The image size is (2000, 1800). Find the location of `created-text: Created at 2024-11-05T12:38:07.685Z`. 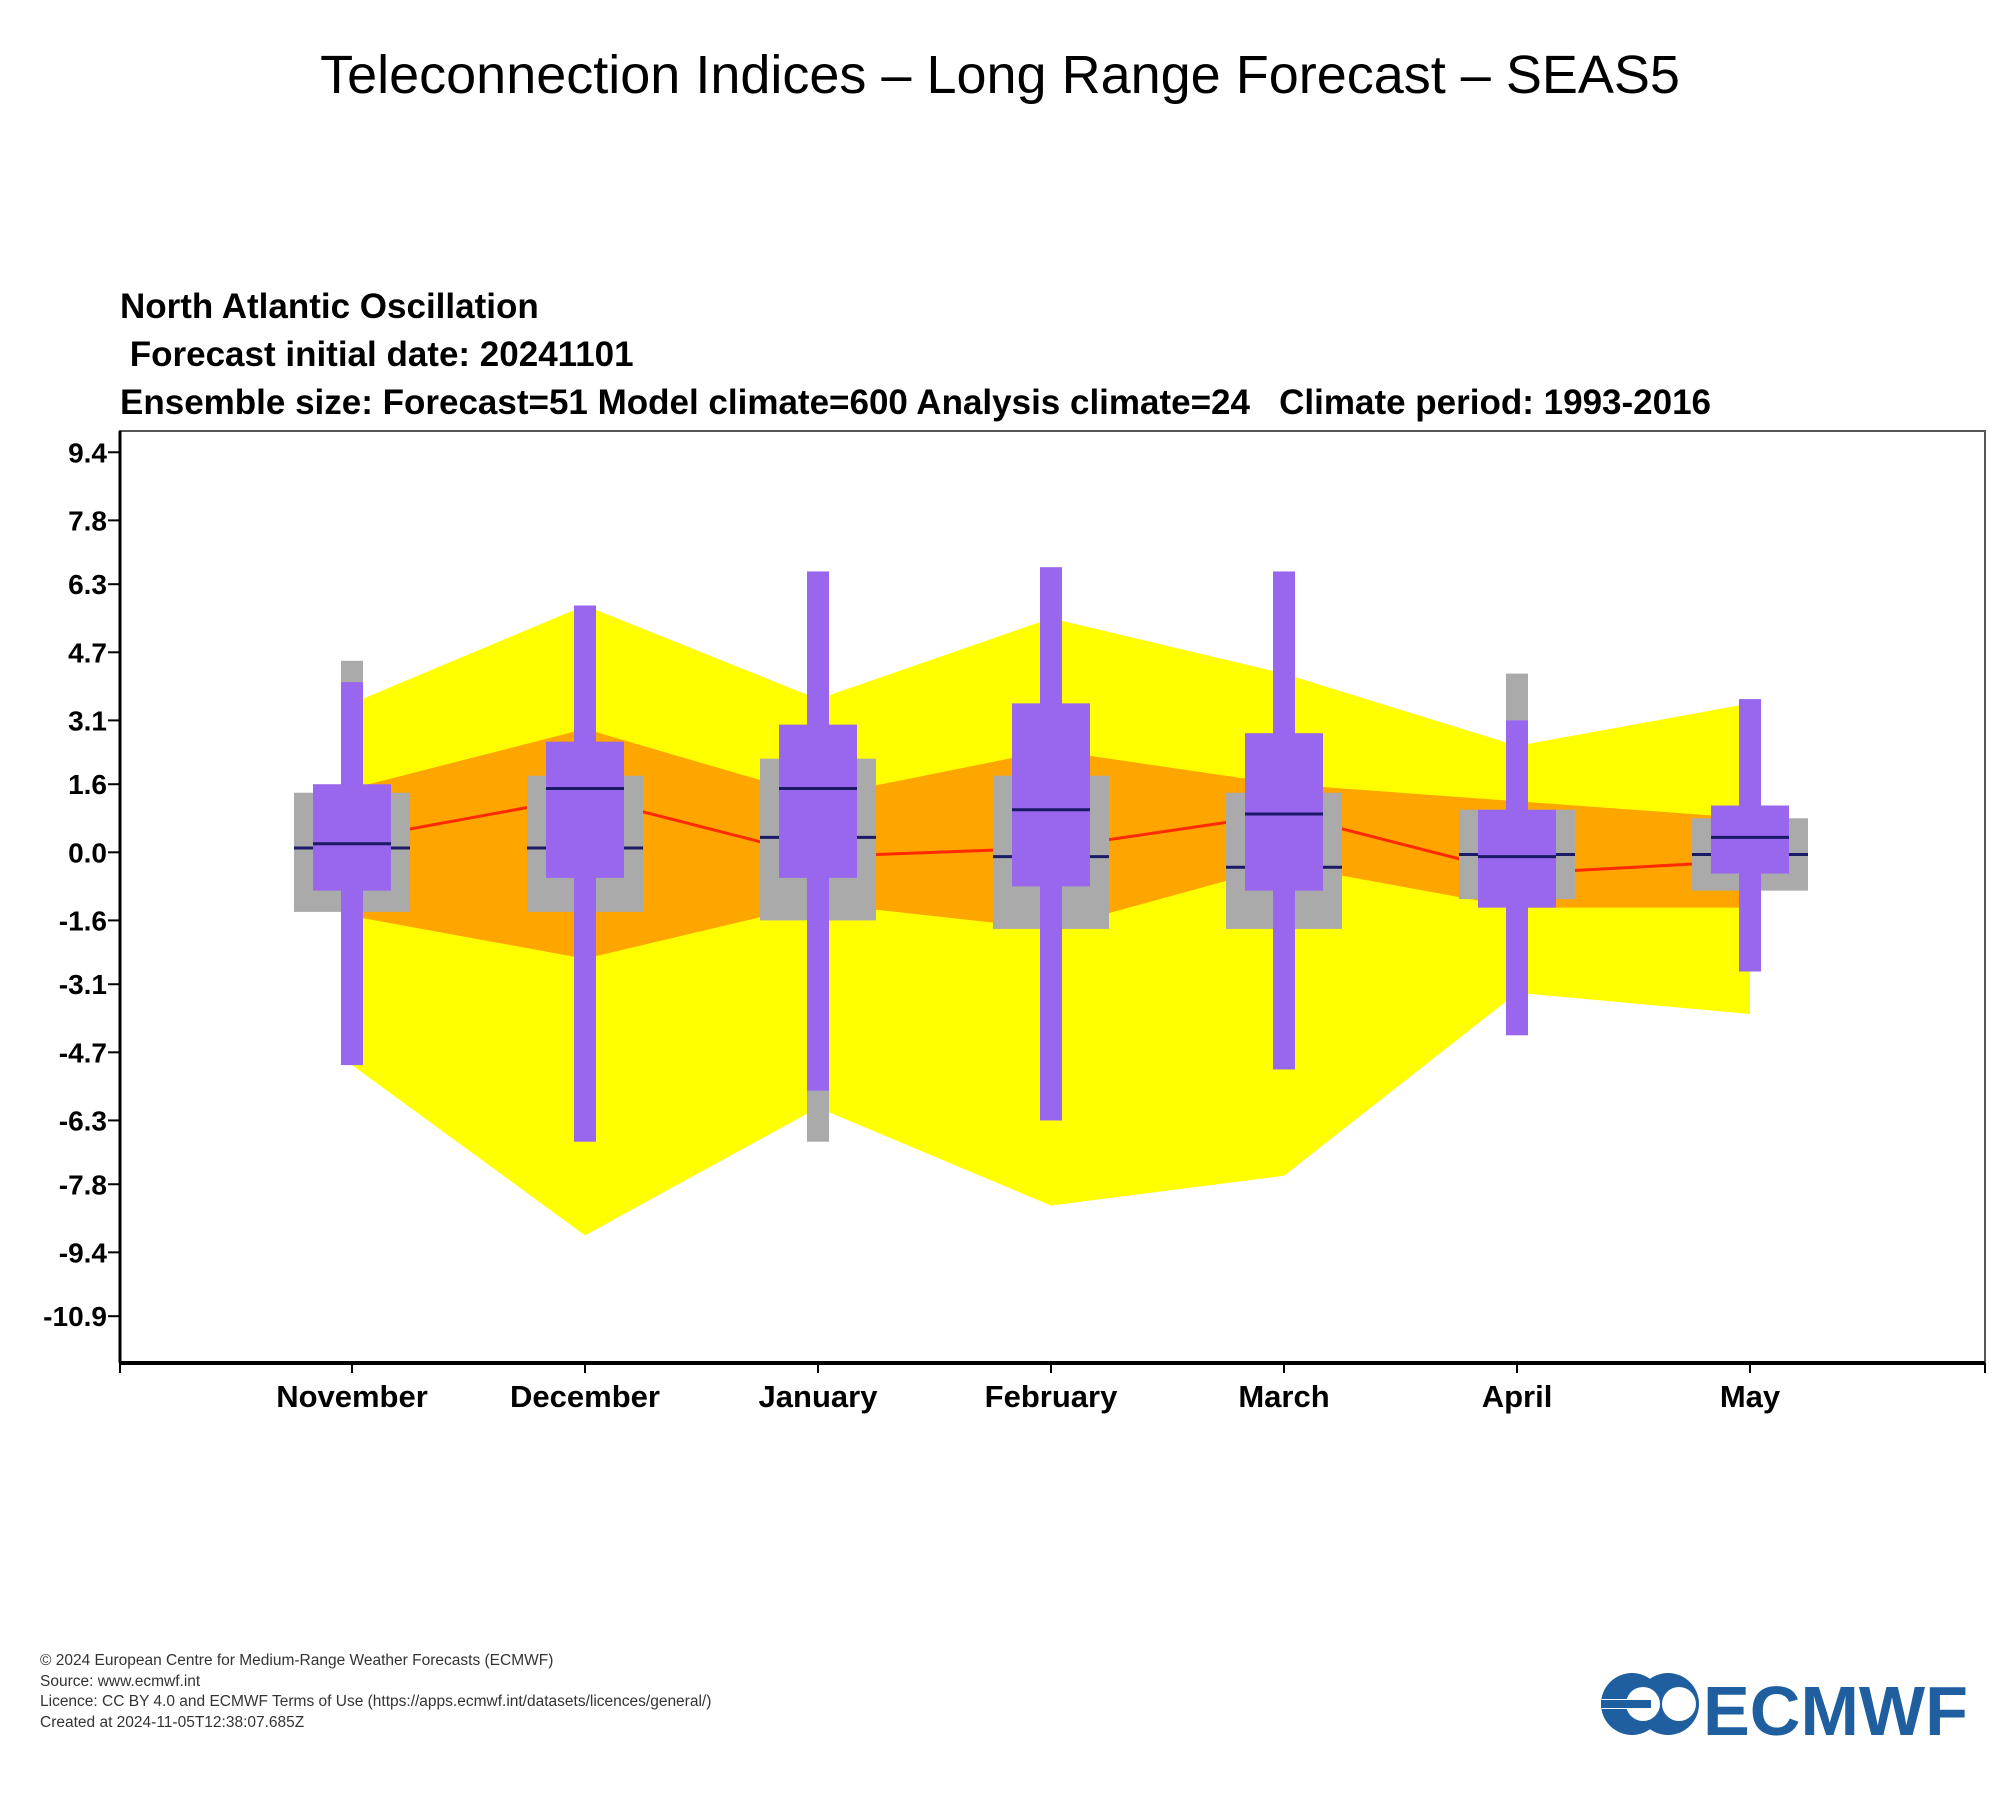

created-text: Created at 2024-11-05T12:38:07.685Z is located at coordinates (172, 1722).